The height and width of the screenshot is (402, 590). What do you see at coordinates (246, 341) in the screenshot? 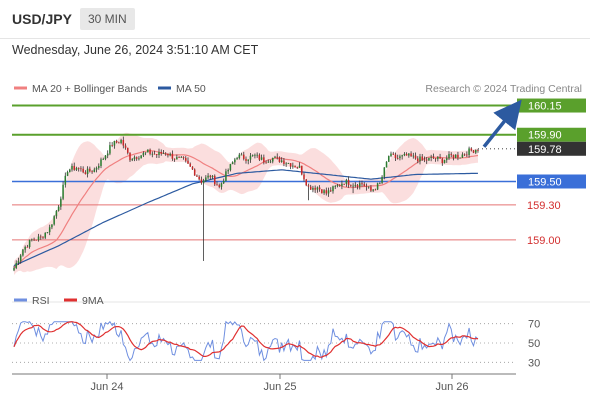
I see `rsi-line` at bounding box center [246, 341].